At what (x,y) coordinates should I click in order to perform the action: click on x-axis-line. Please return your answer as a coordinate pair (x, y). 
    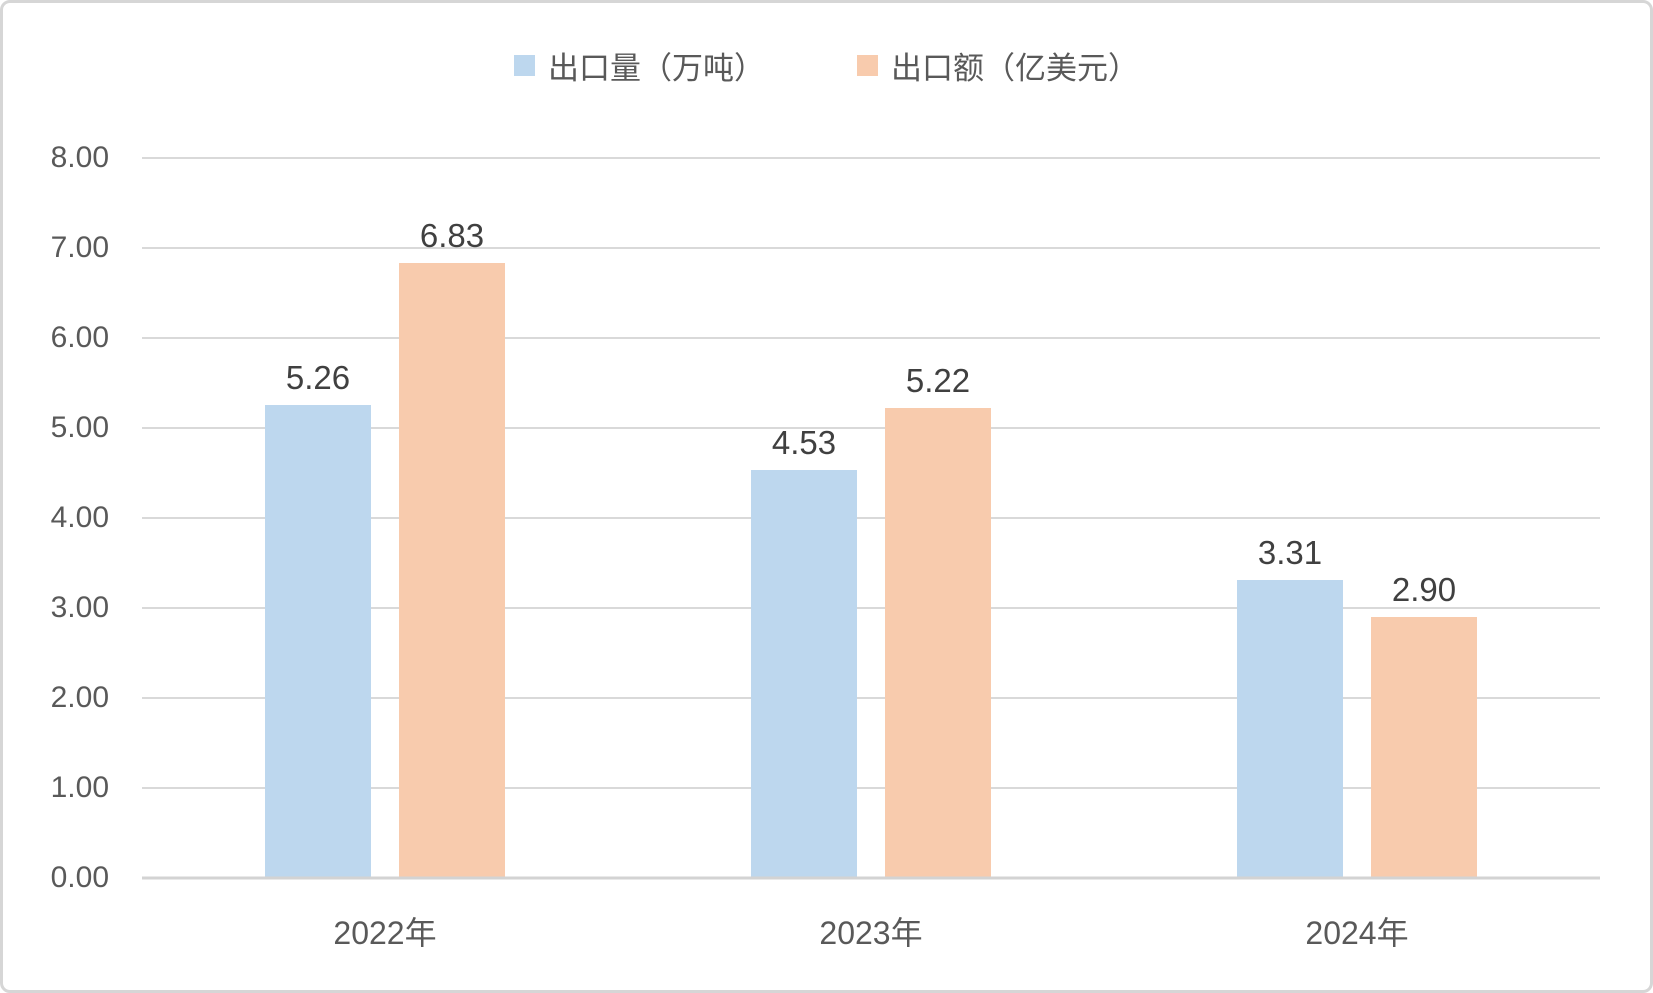
    Looking at the image, I should click on (871, 878).